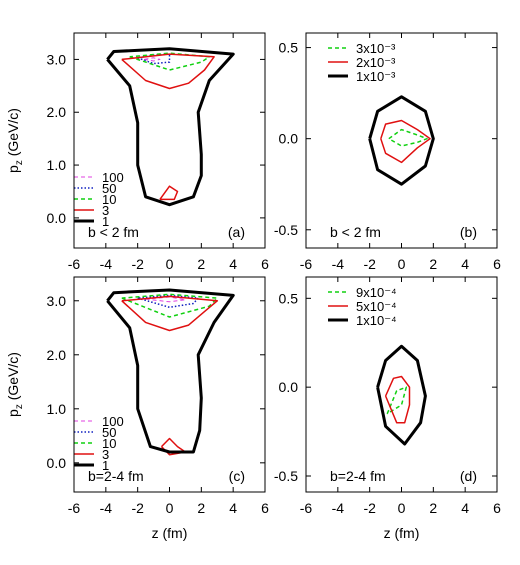 The width and height of the screenshot is (520, 565). What do you see at coordinates (468, 232) in the screenshot?
I see `panel-label: (b)` at bounding box center [468, 232].